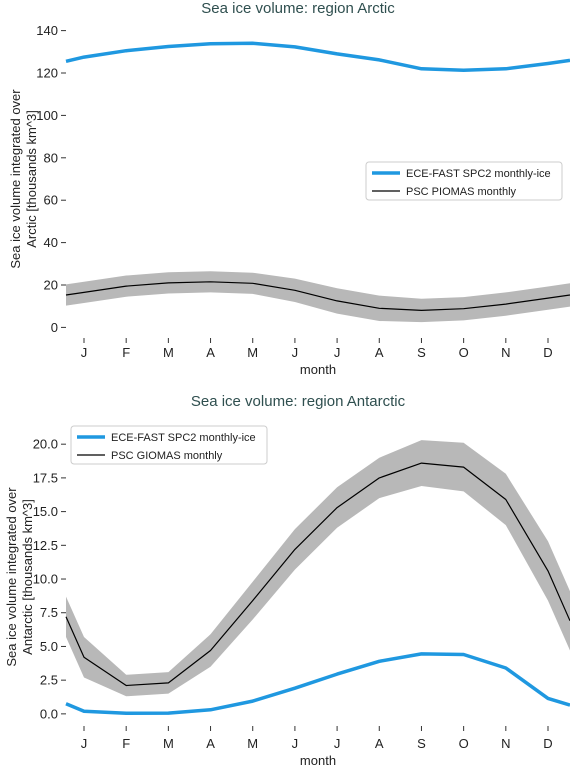  Describe the element at coordinates (298, 8) in the screenshot. I see `chart-title: Sea ice volume: region Arctic` at that location.